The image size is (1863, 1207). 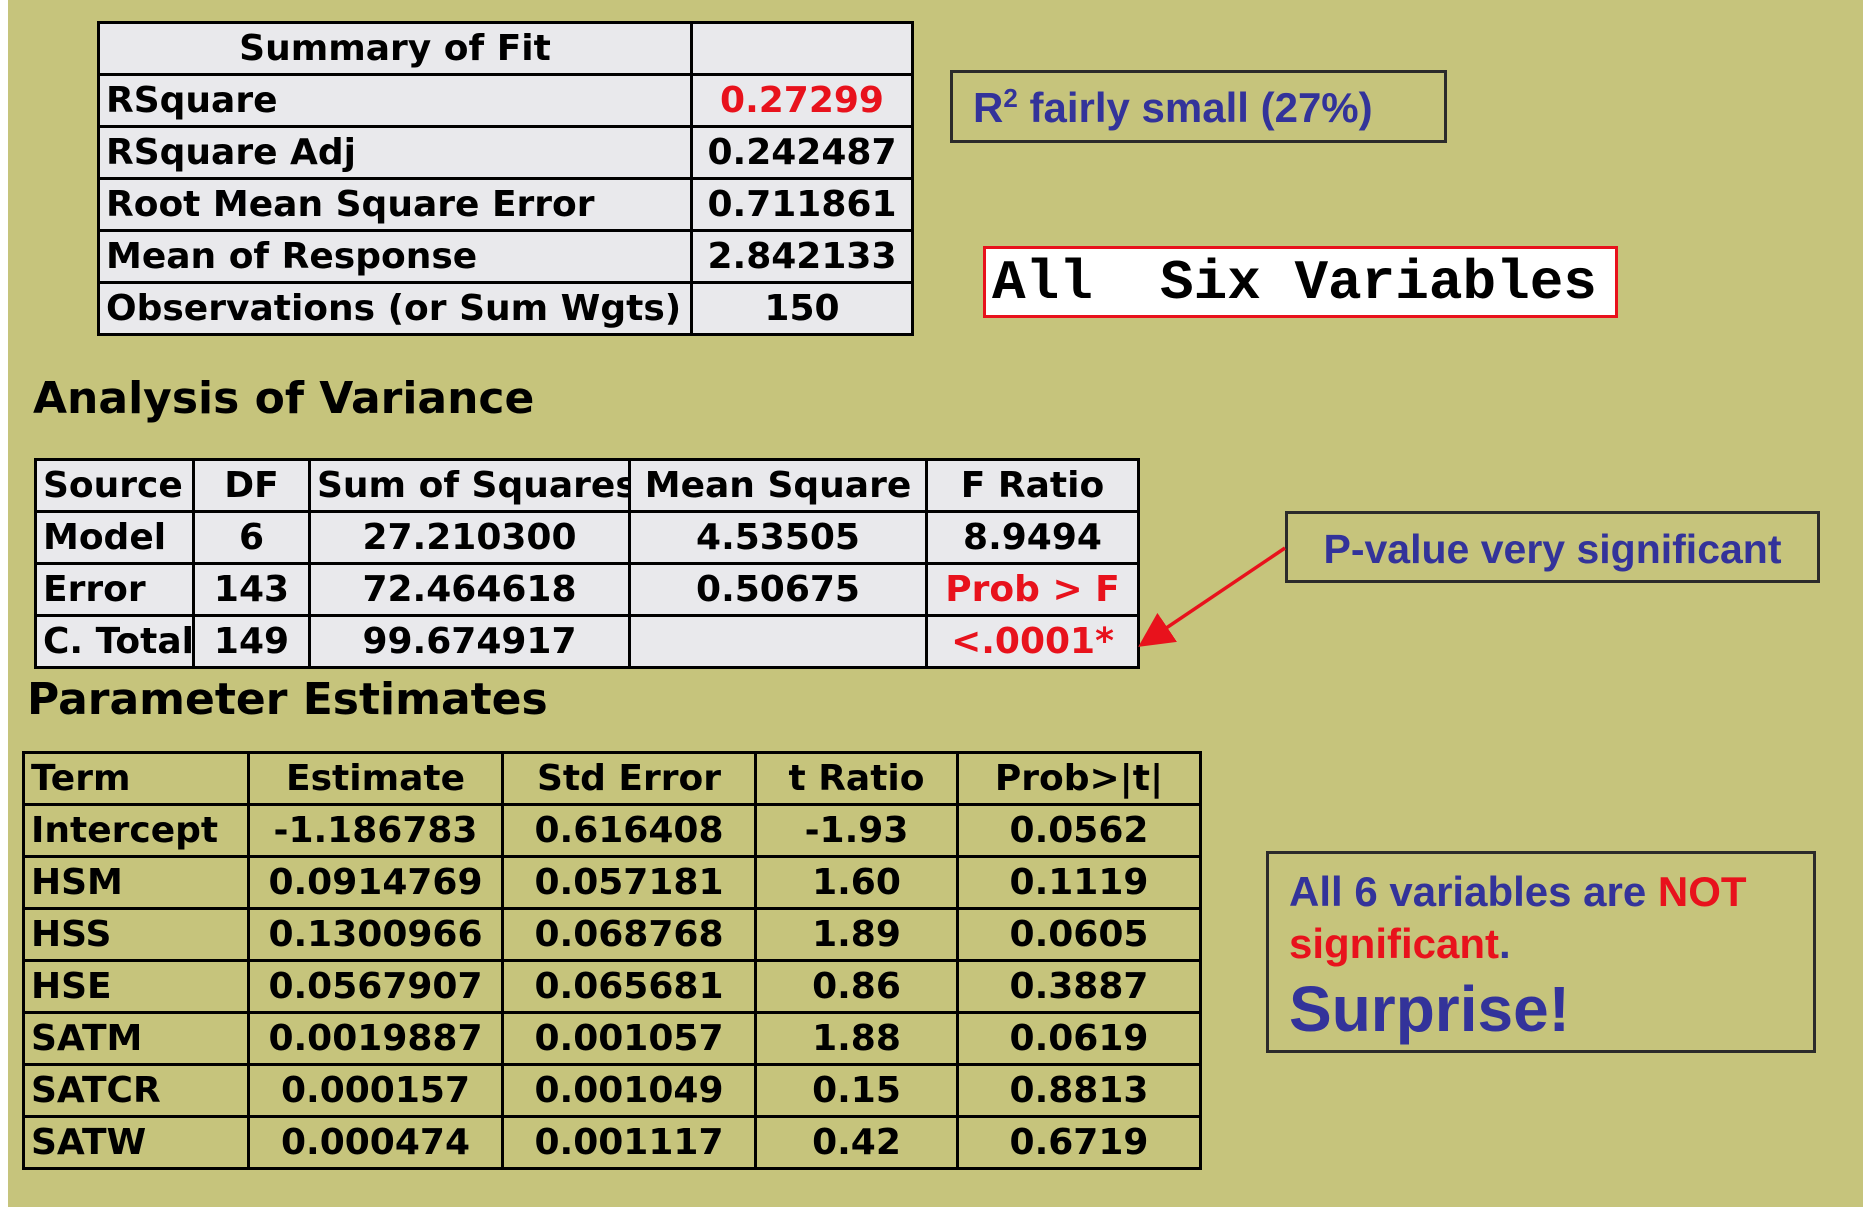 I want to click on cell: HSS, so click(x=136, y=934).